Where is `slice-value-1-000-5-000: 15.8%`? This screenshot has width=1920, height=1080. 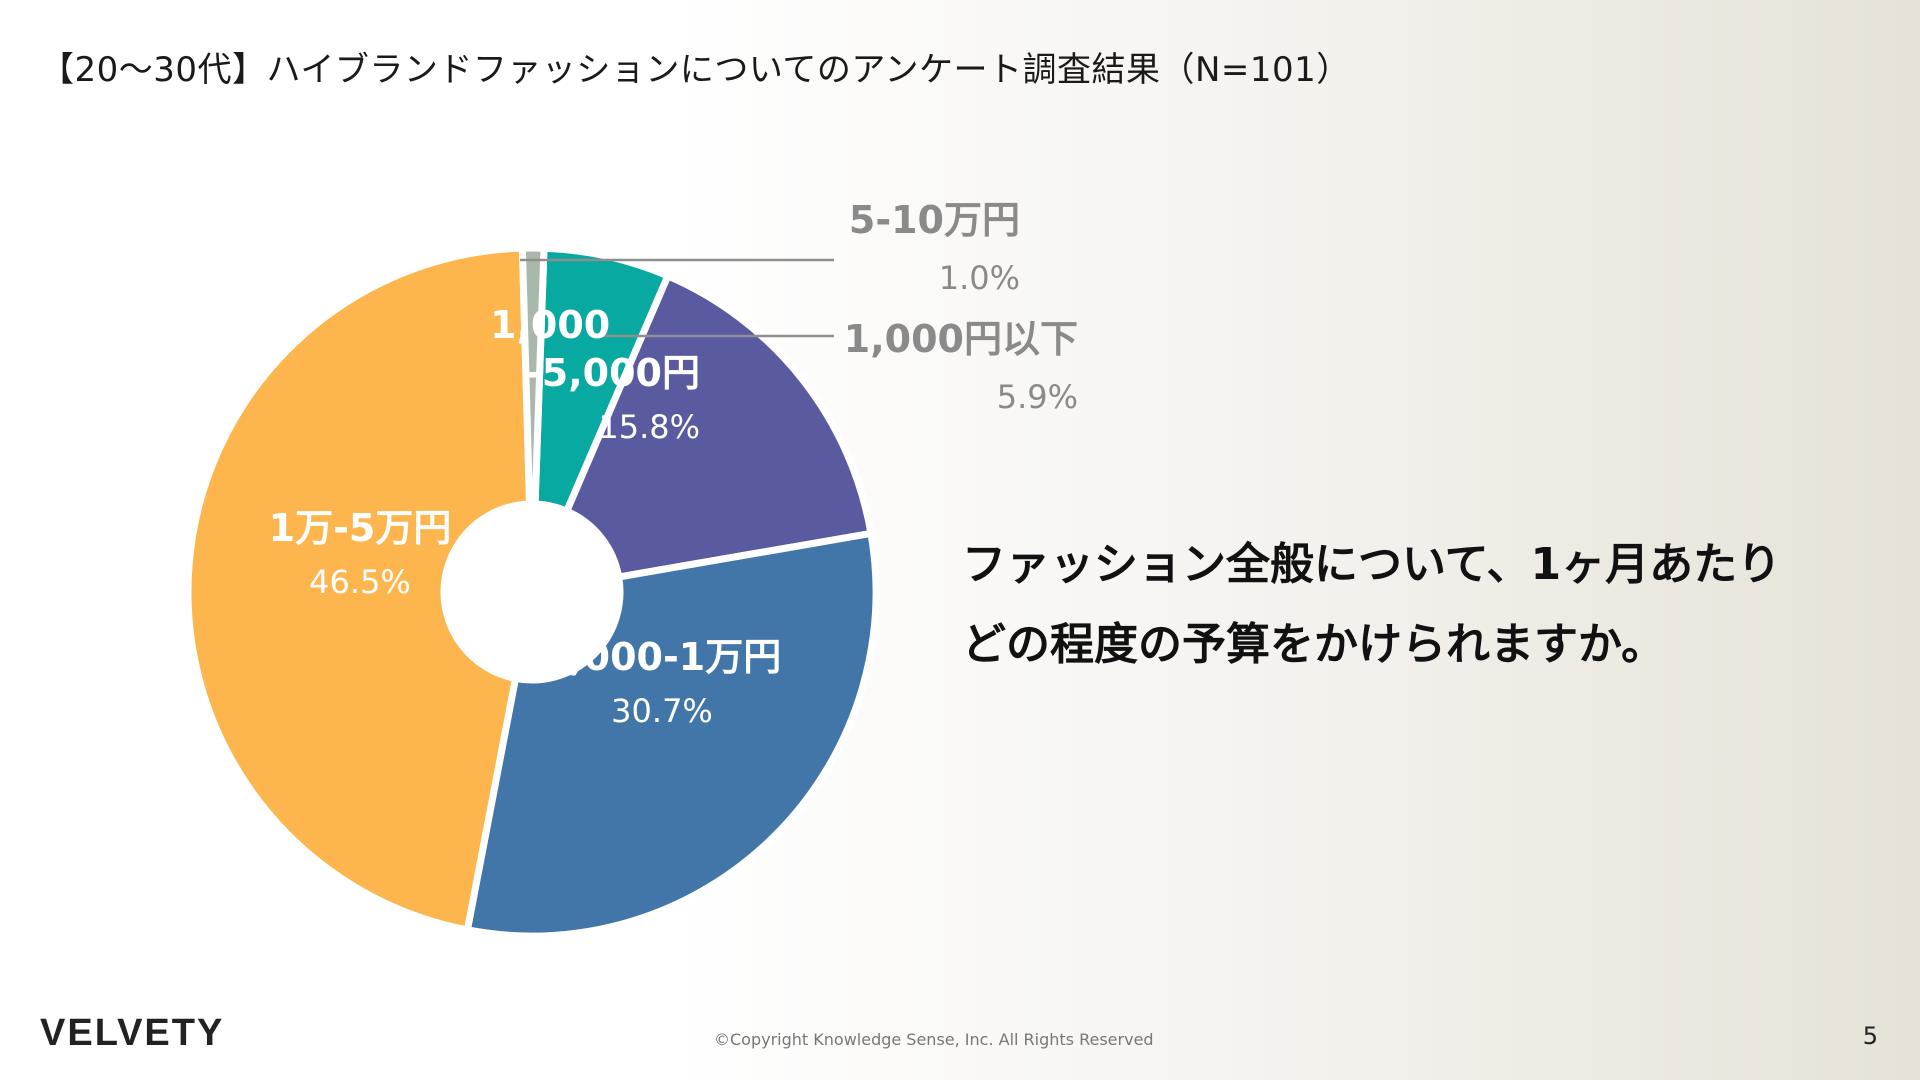
slice-value-1-000-5-000: 15.8% is located at coordinates (649, 427).